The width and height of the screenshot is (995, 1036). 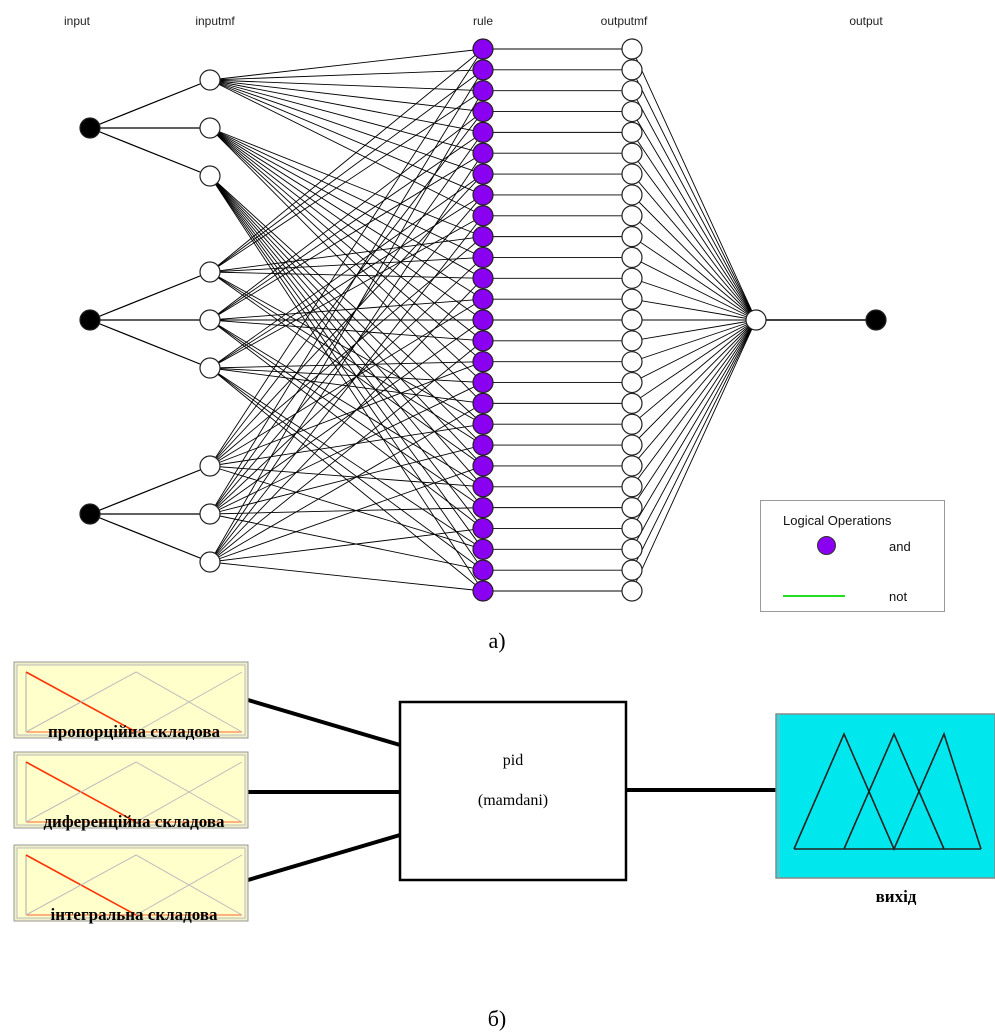 What do you see at coordinates (131, 700) in the screenshot?
I see `mf-panel-proportional` at bounding box center [131, 700].